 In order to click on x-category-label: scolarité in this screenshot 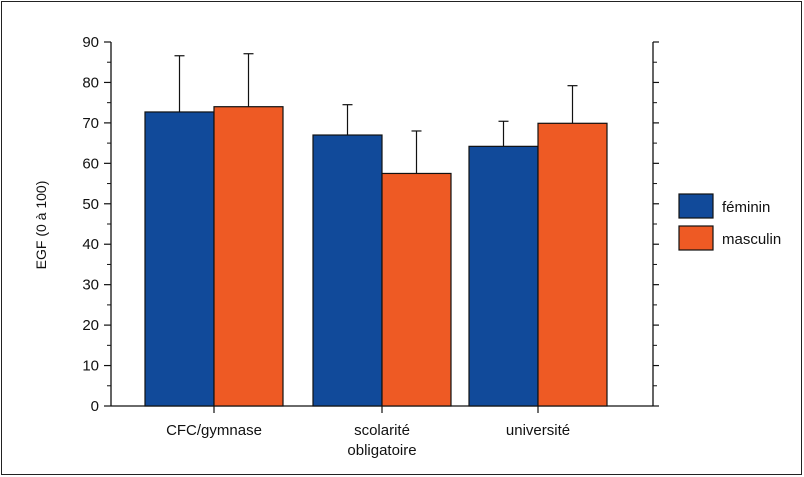, I will do `click(382, 430)`.